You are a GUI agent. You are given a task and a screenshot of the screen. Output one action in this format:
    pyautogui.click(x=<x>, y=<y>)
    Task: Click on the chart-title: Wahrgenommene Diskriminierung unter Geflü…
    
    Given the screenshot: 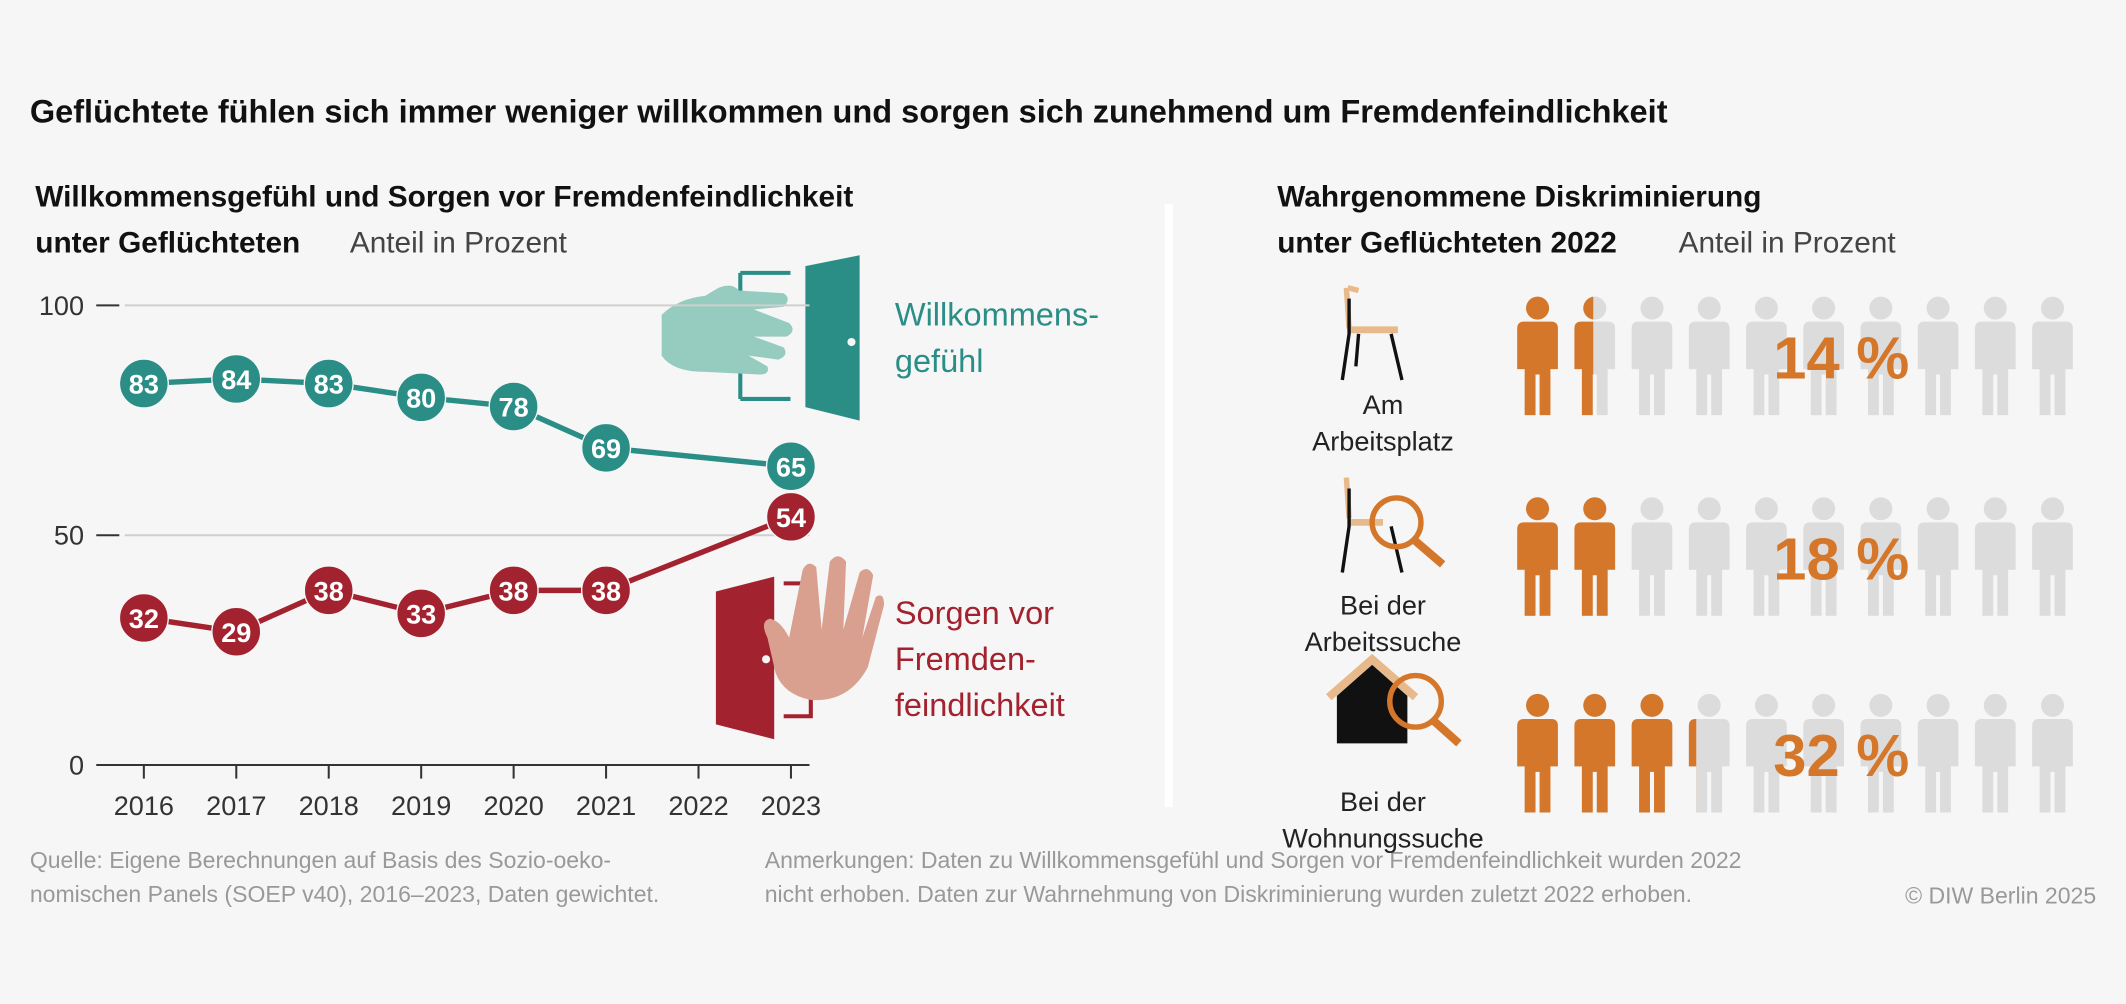 What is the action you would take?
    pyautogui.click(x=1519, y=219)
    